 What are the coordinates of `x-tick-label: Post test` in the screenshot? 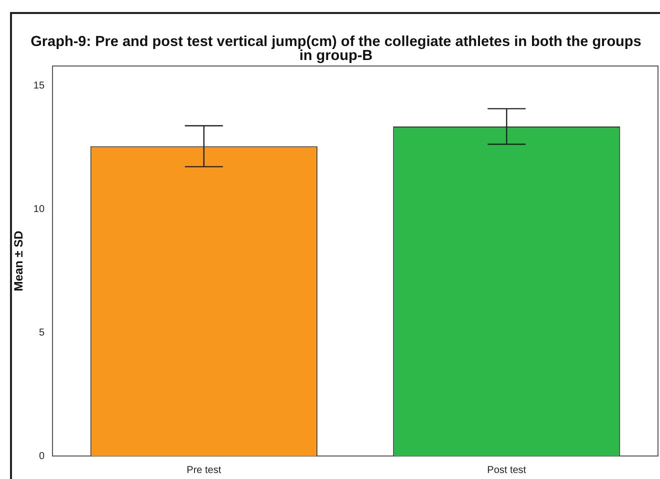 It's located at (506, 470).